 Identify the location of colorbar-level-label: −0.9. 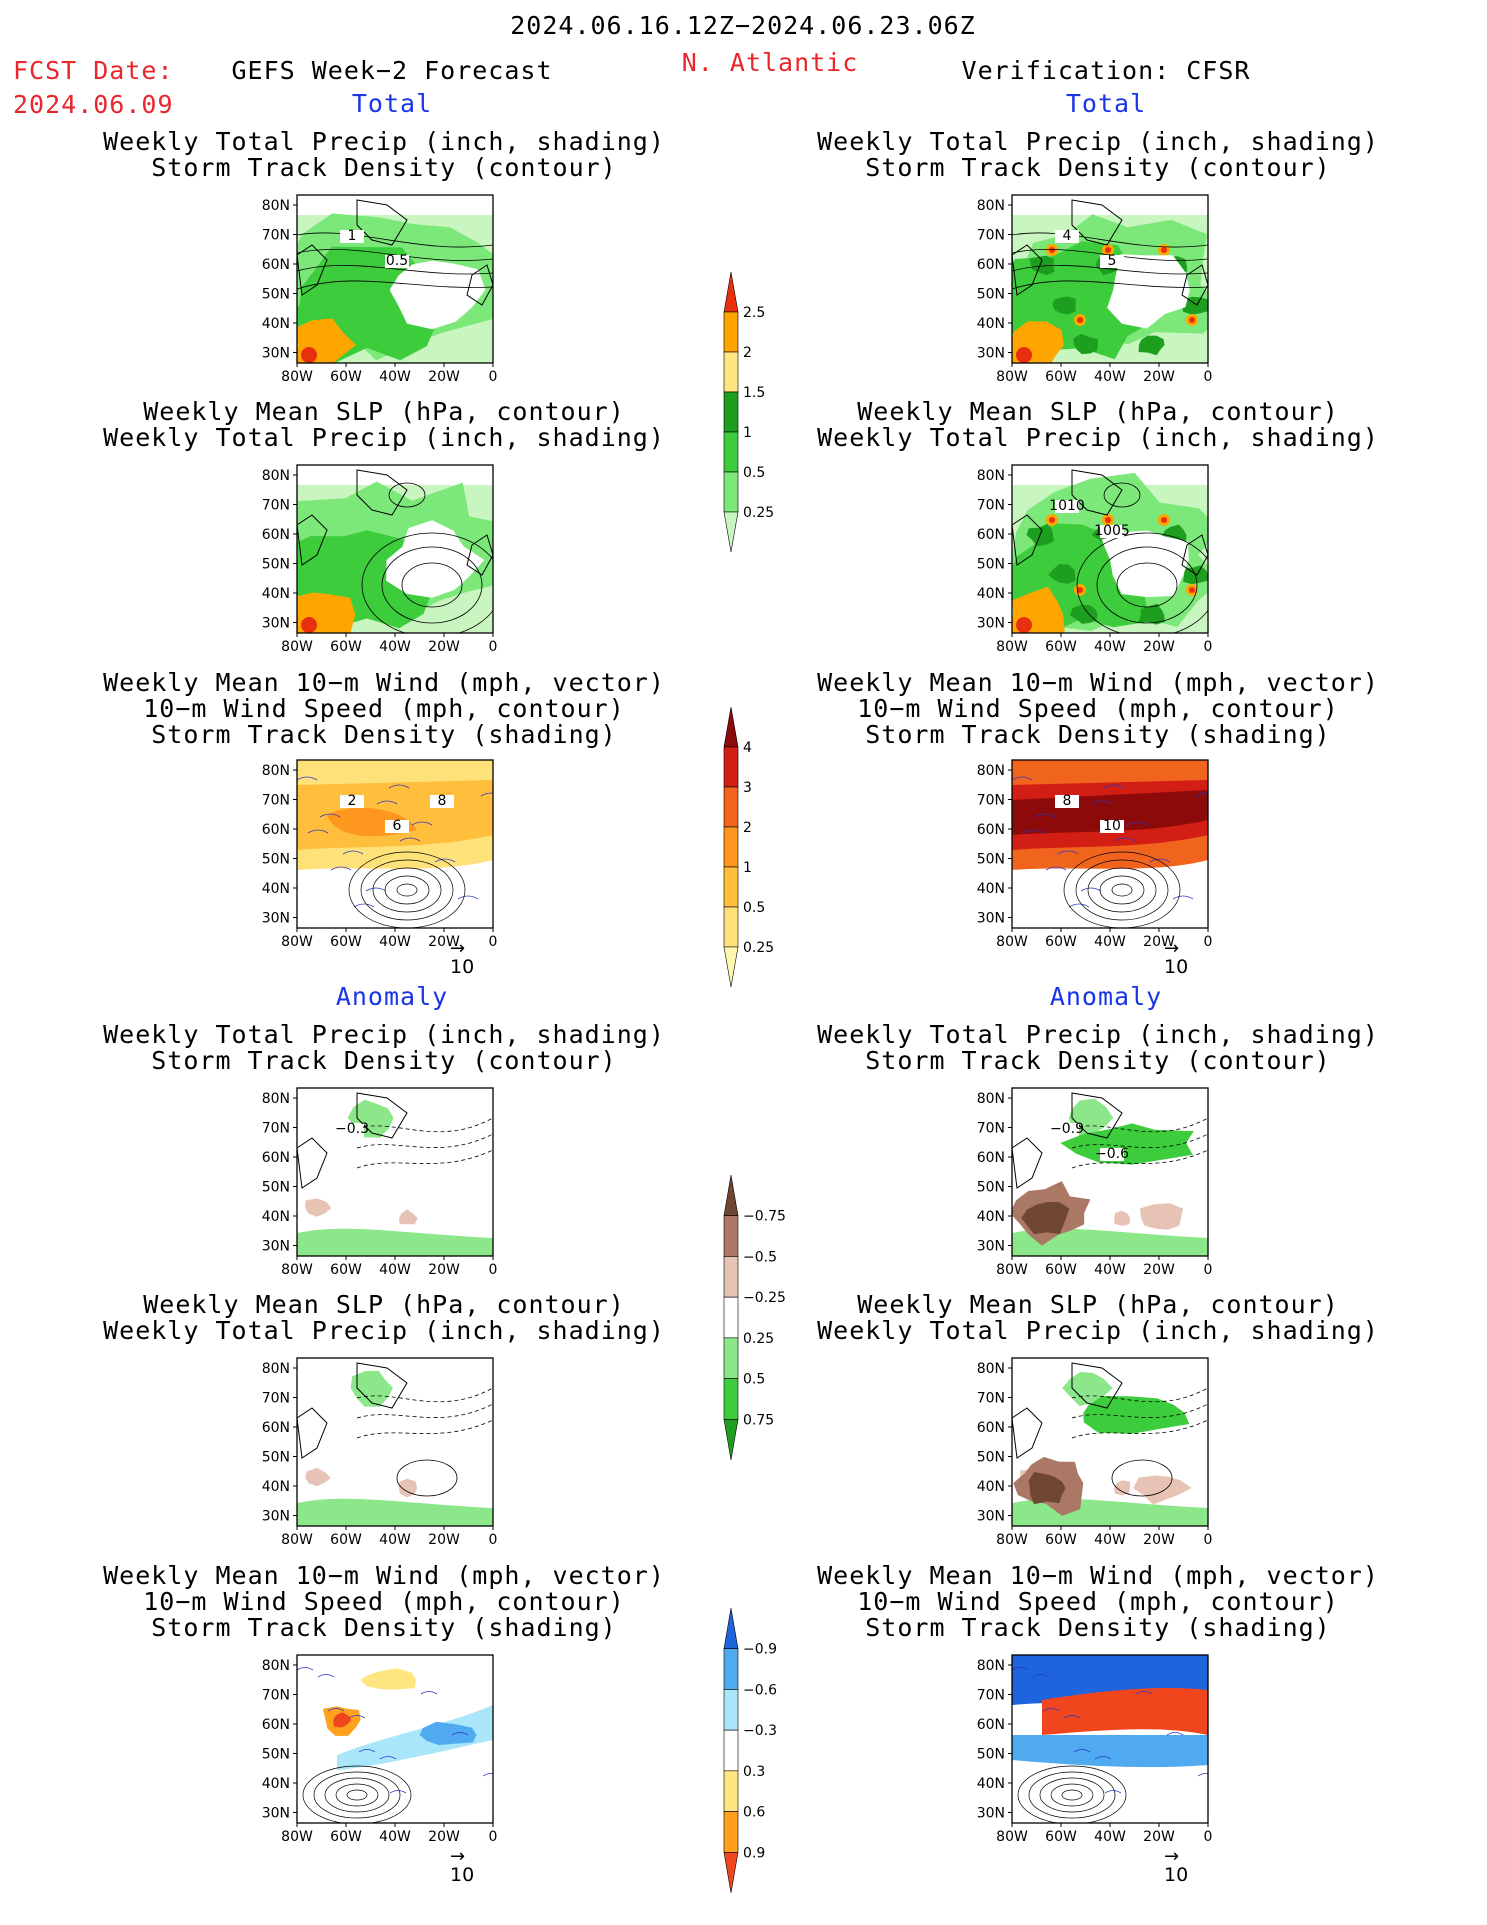
(760, 1650).